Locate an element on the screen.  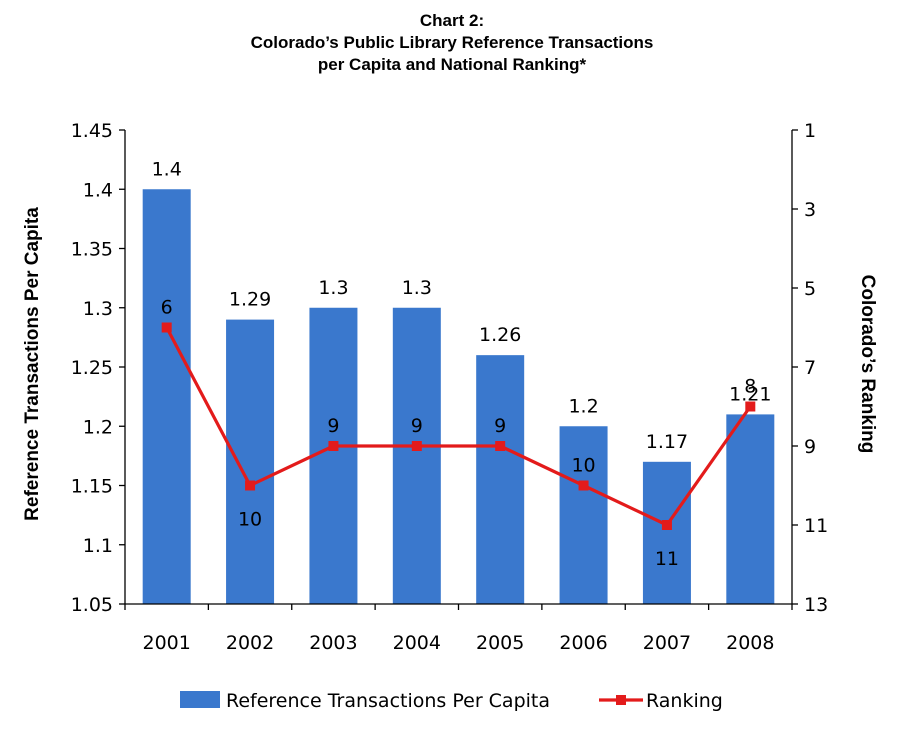
y2-tick-label: 13 is located at coordinates (816, 605).